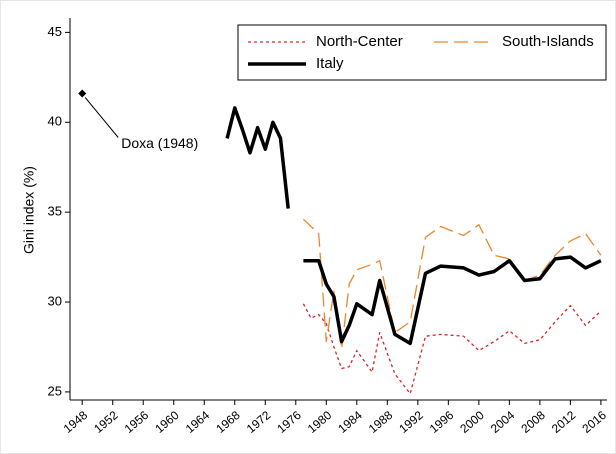 This screenshot has height=454, width=616. Describe the element at coordinates (101, 117) in the screenshot. I see `annotation-leader` at that location.